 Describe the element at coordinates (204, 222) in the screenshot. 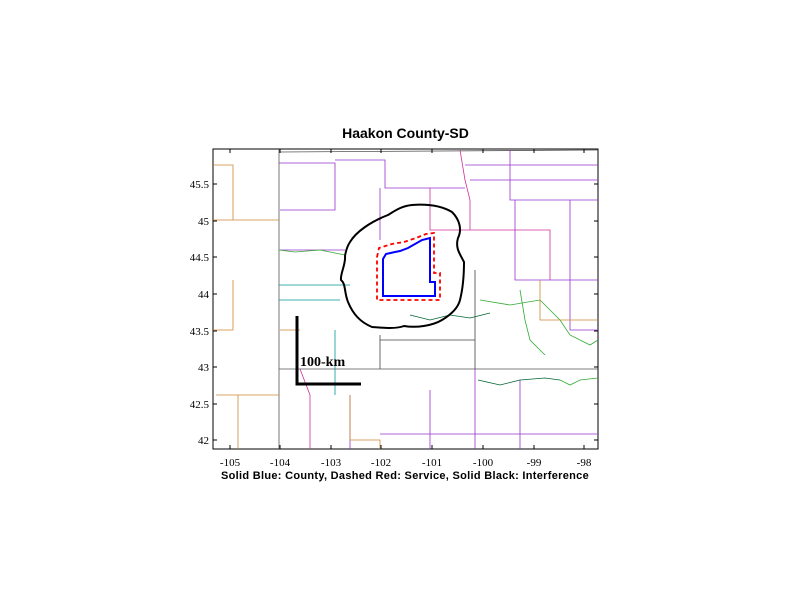

I see `y-tick-label: 45` at that location.